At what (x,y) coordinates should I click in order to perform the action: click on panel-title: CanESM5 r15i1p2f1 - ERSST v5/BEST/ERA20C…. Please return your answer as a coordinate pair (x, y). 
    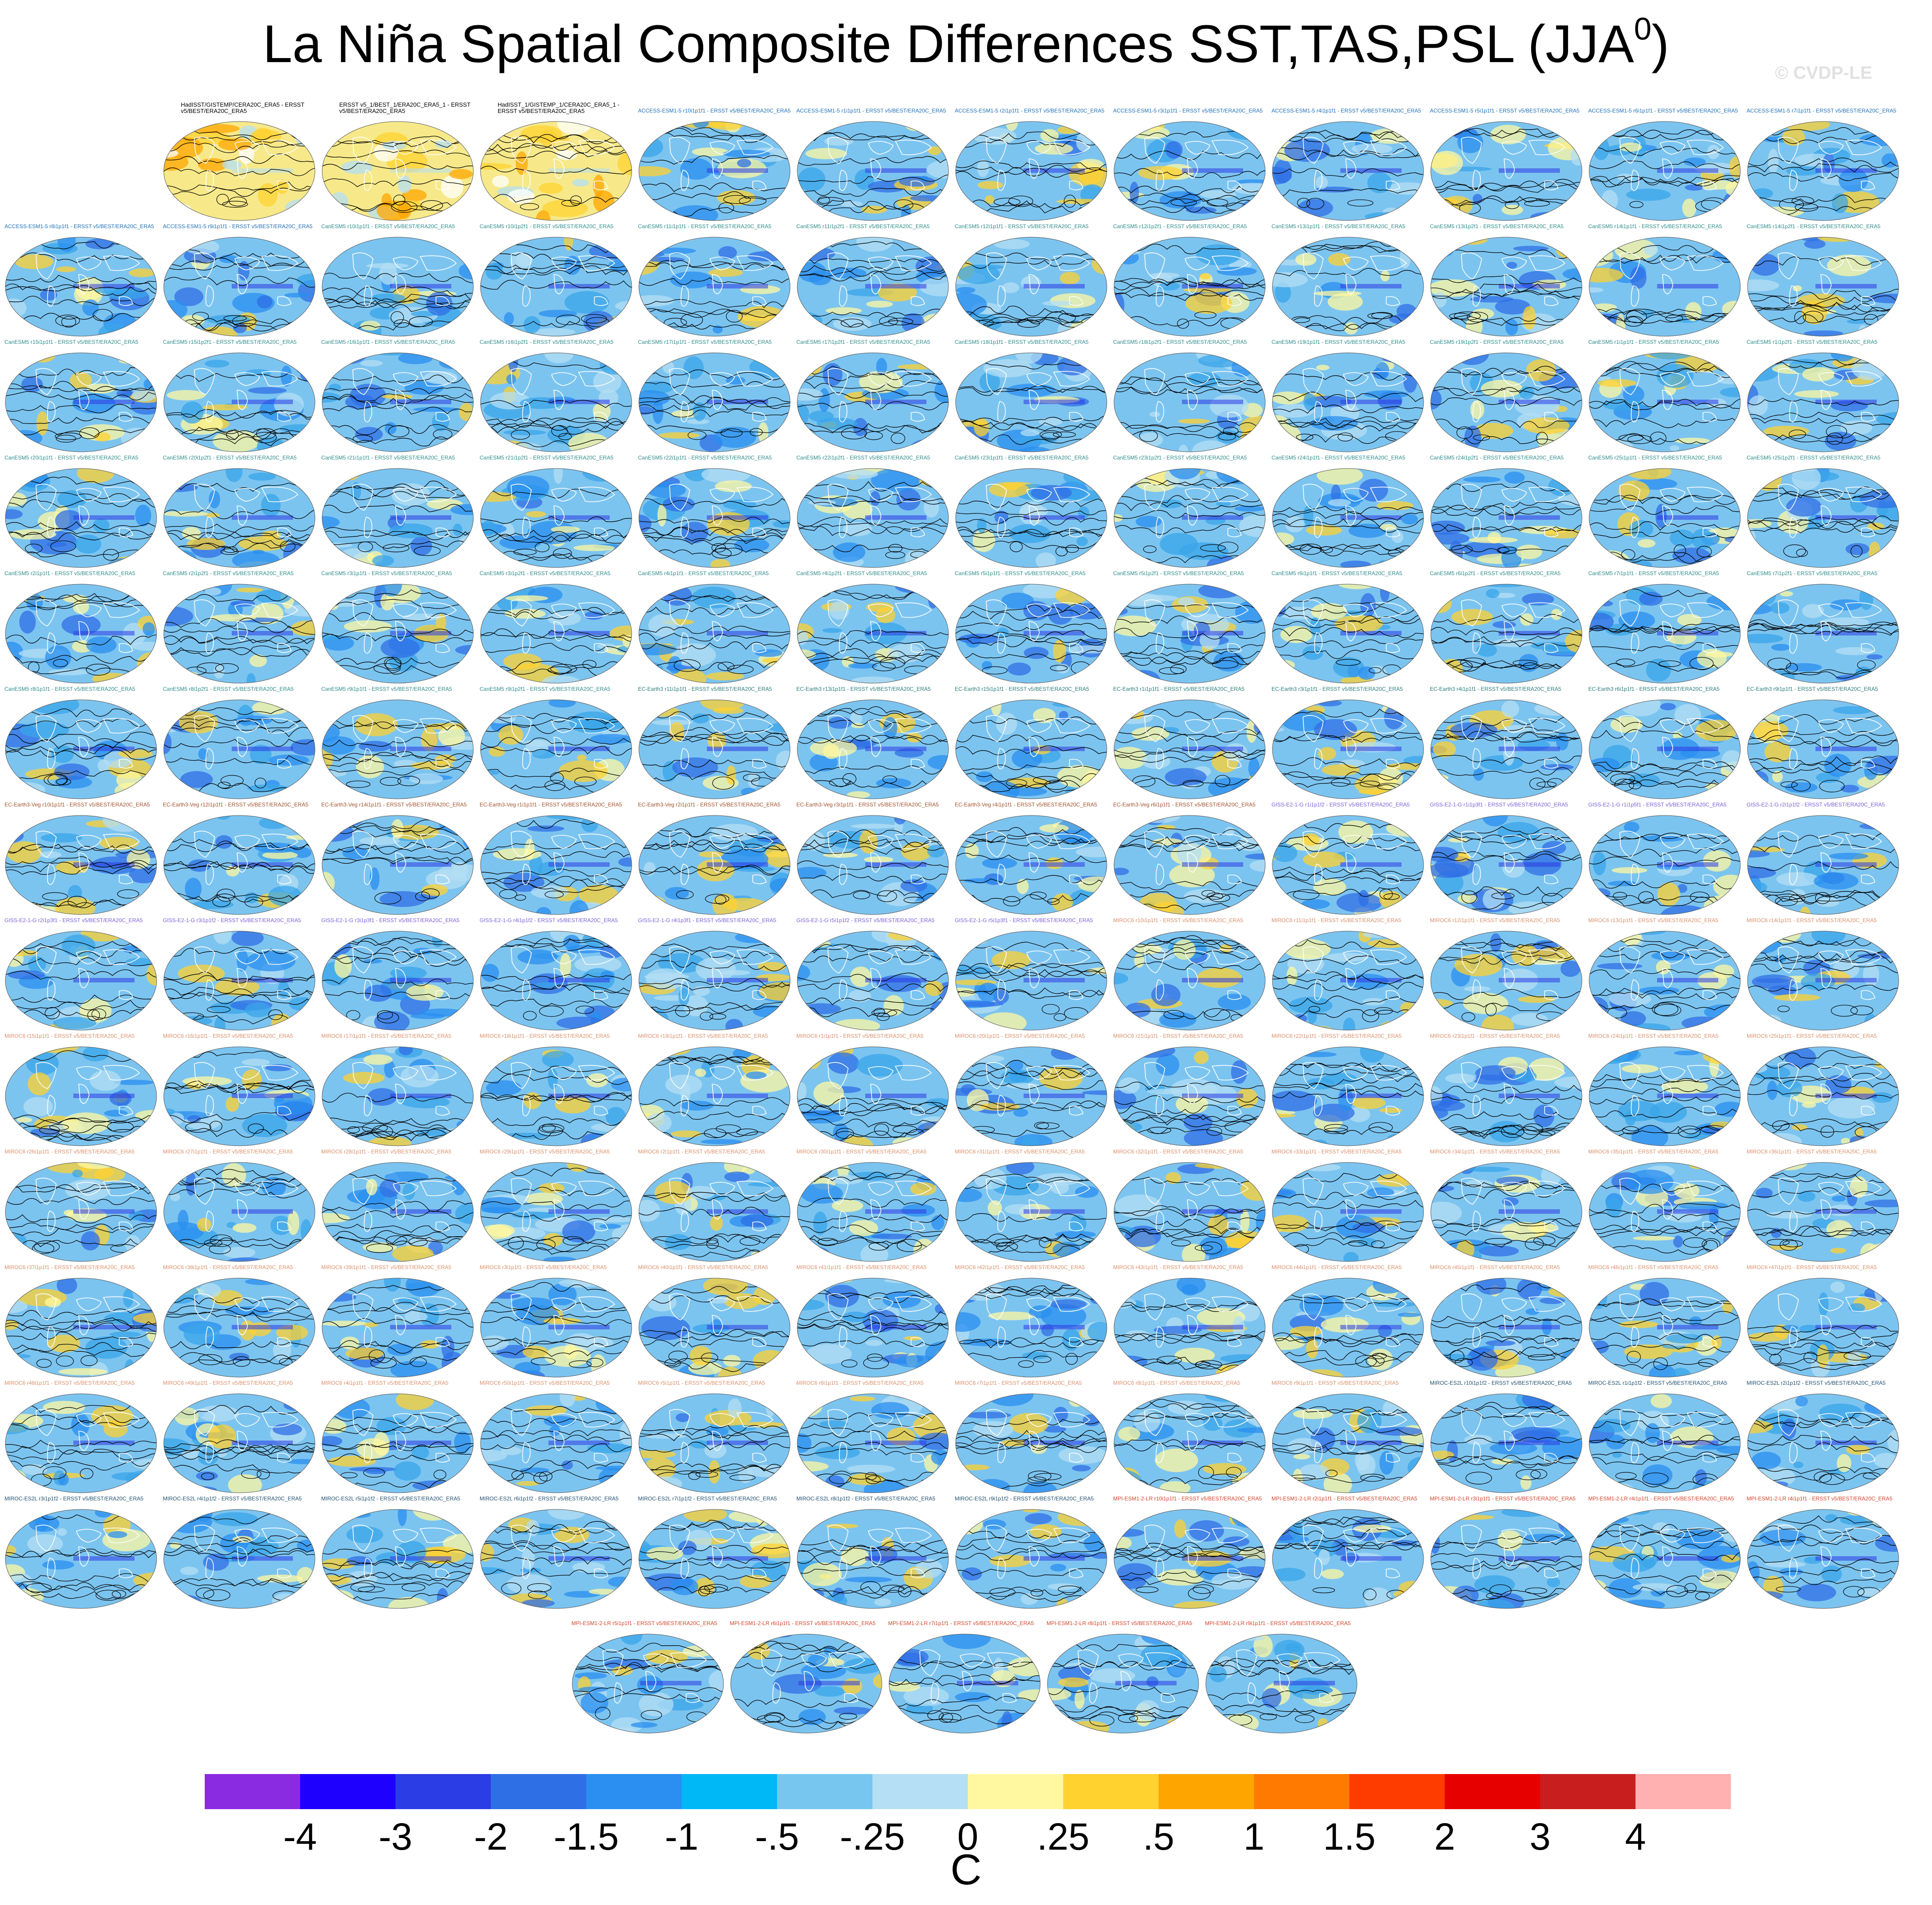
    Looking at the image, I should click on (230, 342).